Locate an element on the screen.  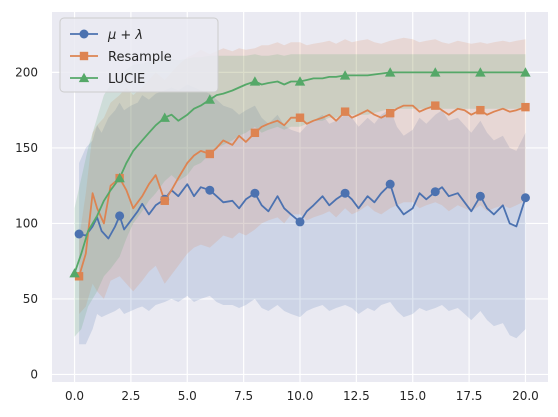
y-tick-label: 200 is located at coordinates (26, 72).